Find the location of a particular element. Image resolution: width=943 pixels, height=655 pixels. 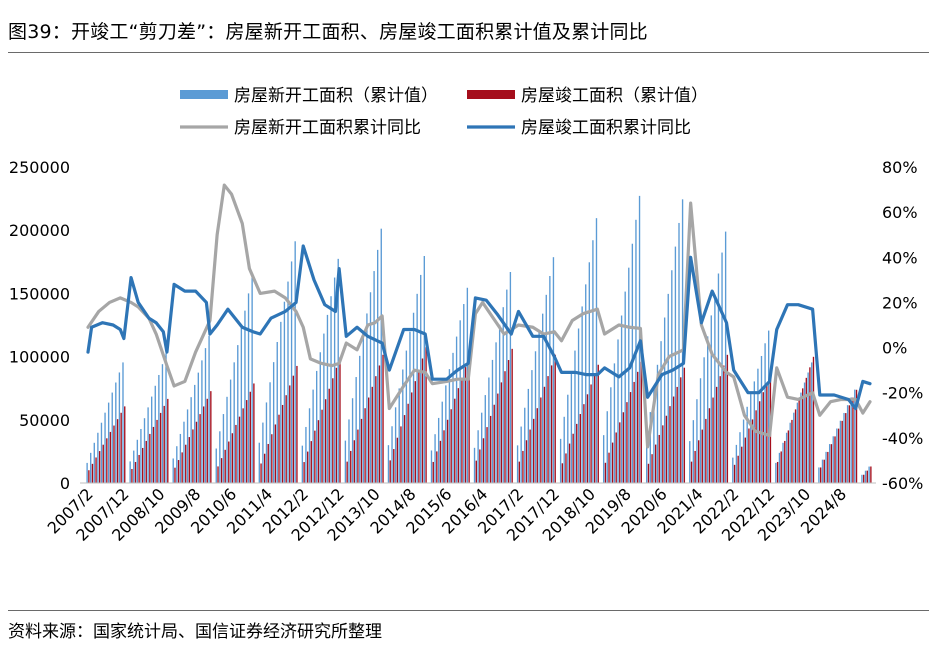

legend-item-starts-bar: 房屋新开工面积（累计值） is located at coordinates (309, 96).